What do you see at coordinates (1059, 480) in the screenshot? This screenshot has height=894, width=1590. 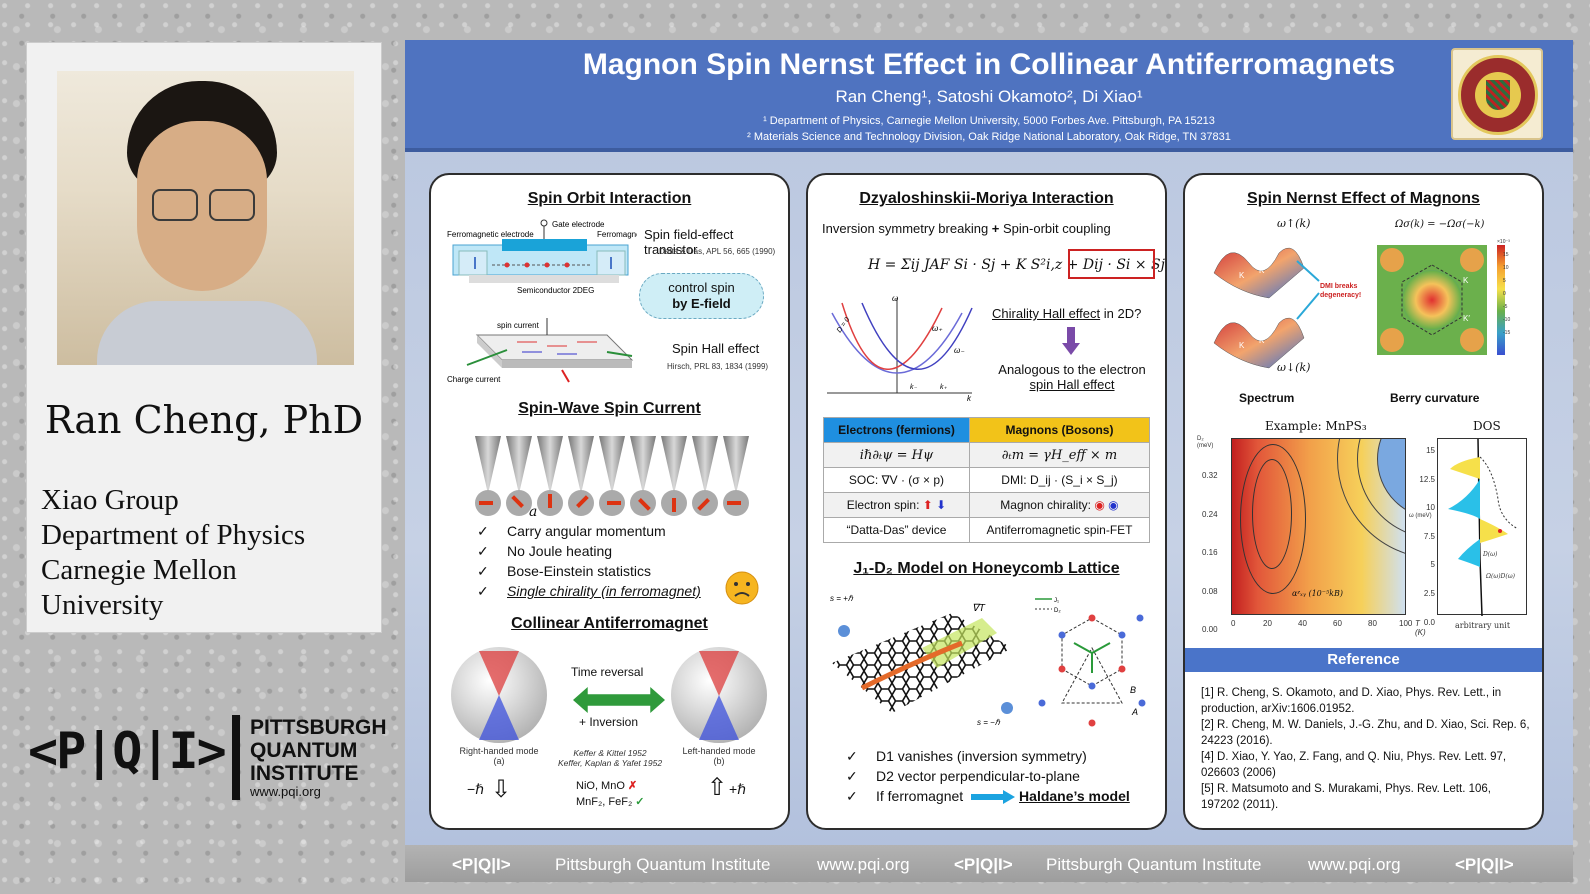 I see `table-cell: DMI: D_ij · (S_i × S_j)` at bounding box center [1059, 480].